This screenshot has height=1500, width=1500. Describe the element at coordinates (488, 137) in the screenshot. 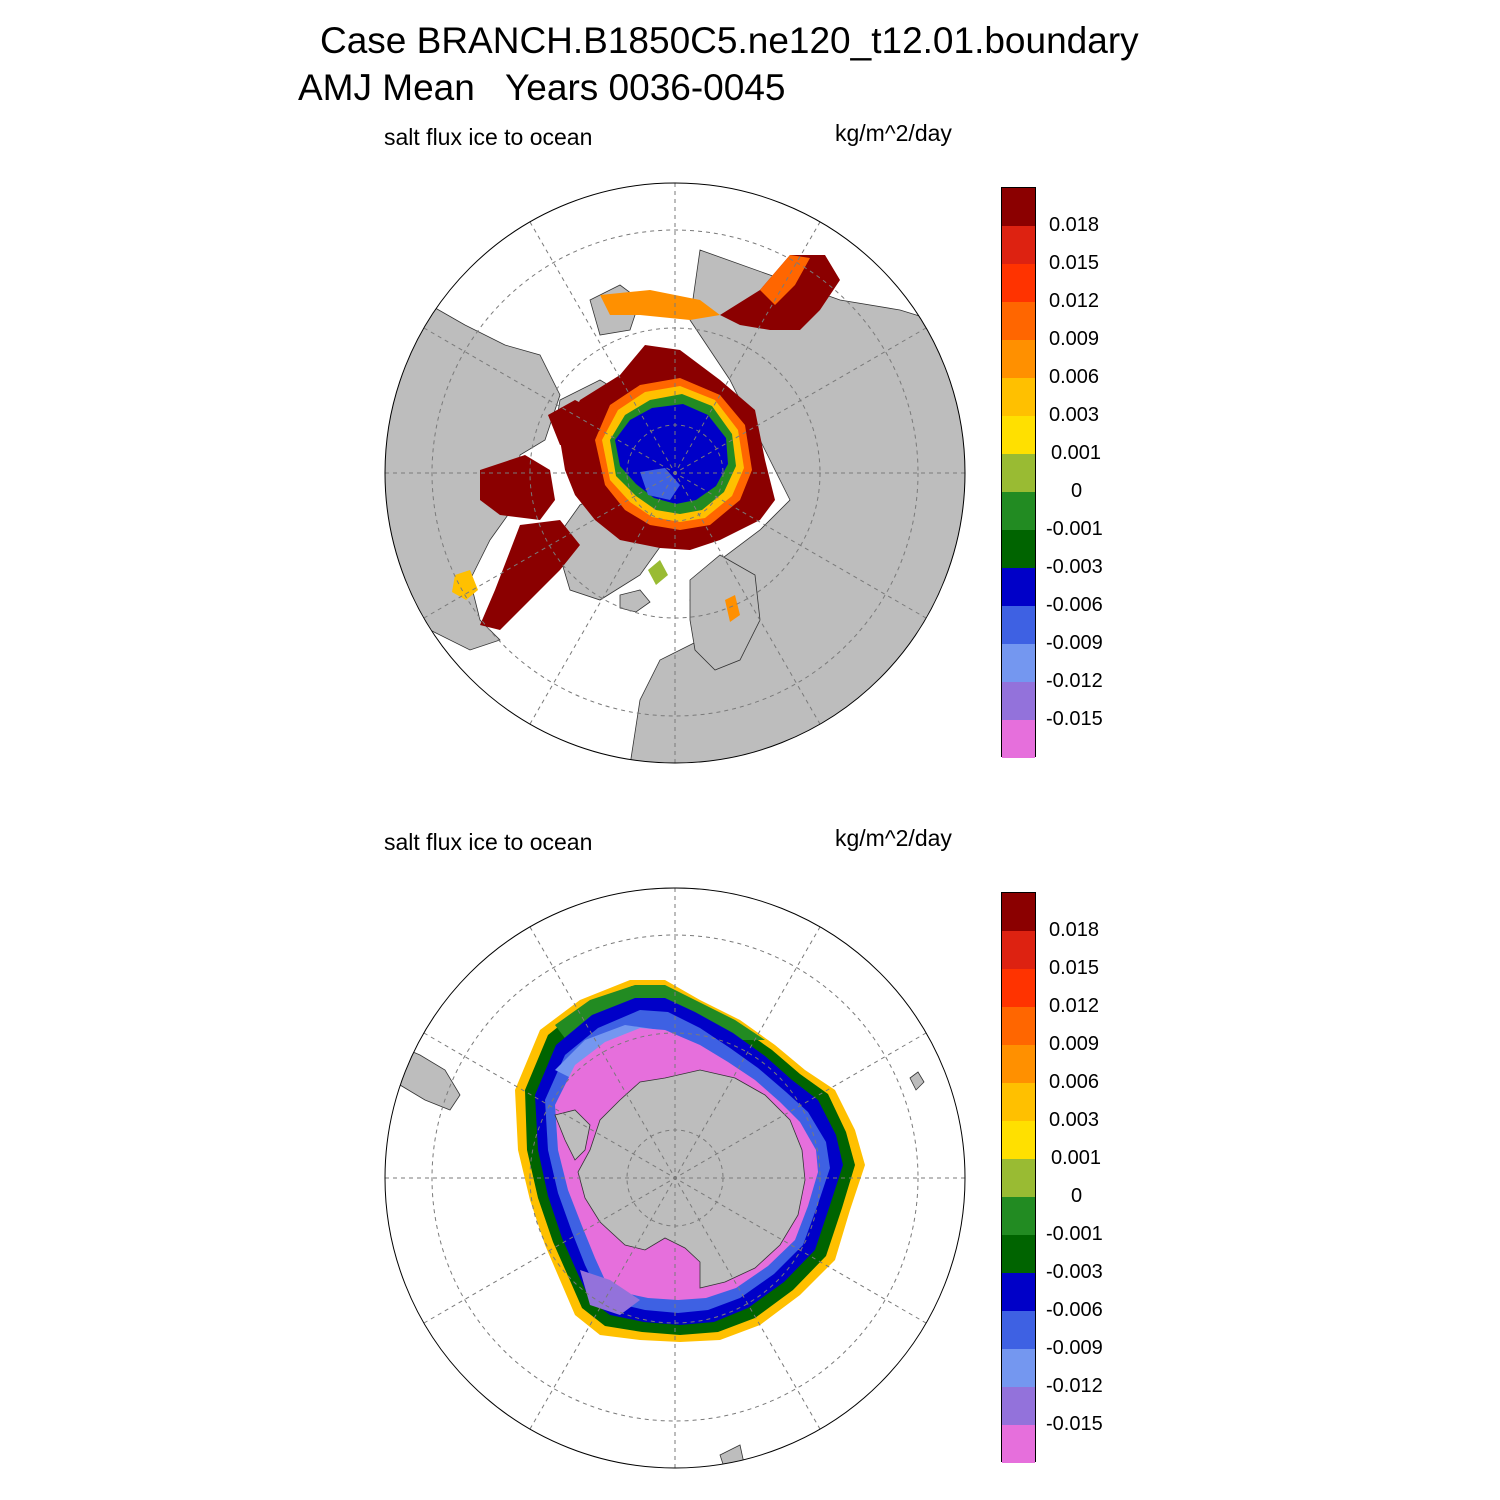

I see `north-variable-label: salt flux ice to ocean` at that location.